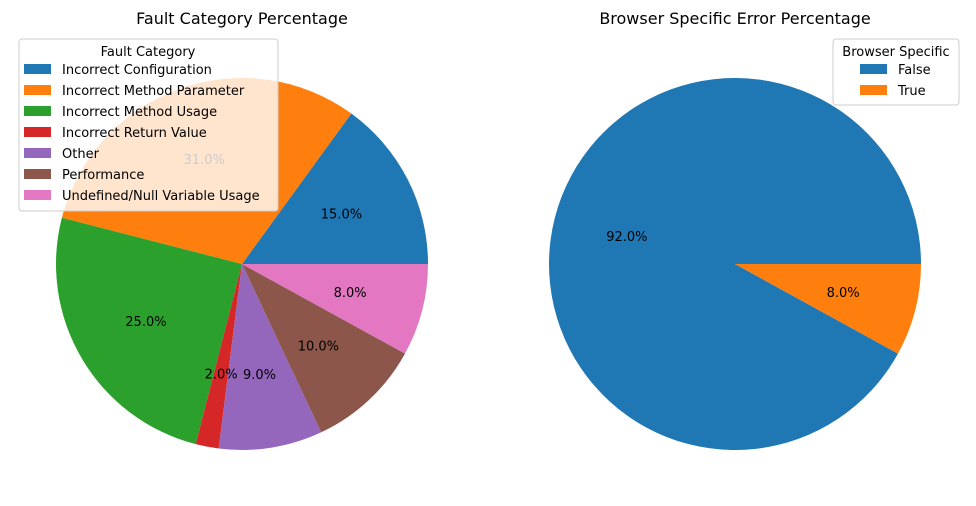 The image size is (976, 506). I want to click on legend-swatch-incorrect-return-value, so click(37, 132).